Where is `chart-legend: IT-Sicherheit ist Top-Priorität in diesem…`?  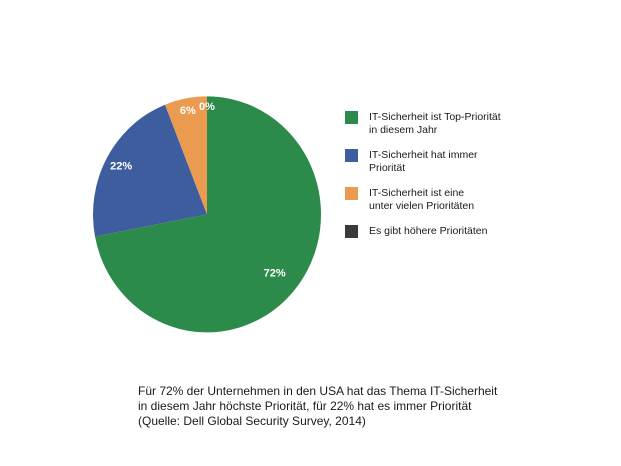 chart-legend: IT-Sicherheit ist Top-Priorität in diesem… is located at coordinates (423, 174).